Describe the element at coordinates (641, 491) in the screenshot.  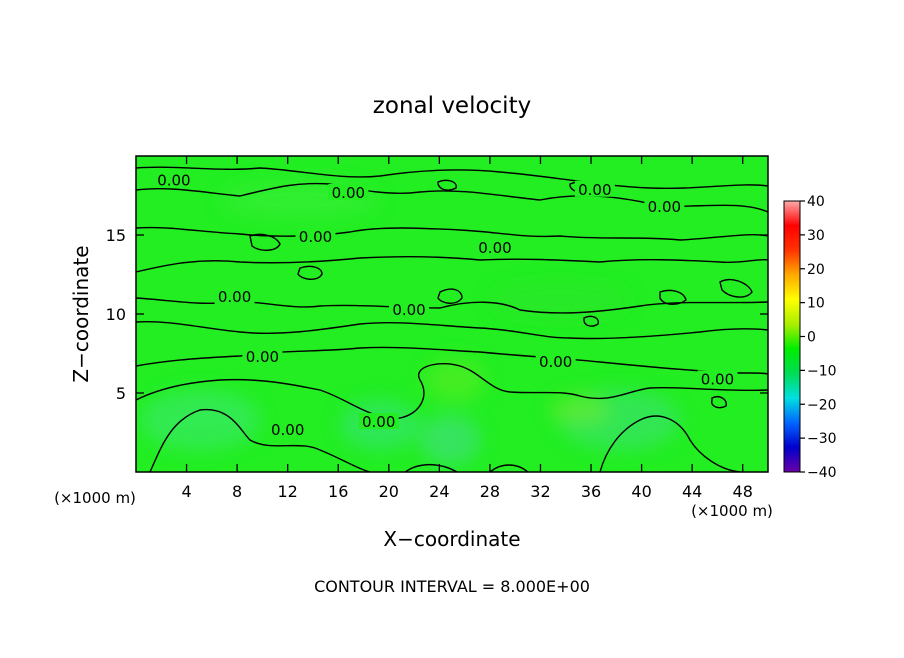
I see `x-tick-label: 40` at that location.